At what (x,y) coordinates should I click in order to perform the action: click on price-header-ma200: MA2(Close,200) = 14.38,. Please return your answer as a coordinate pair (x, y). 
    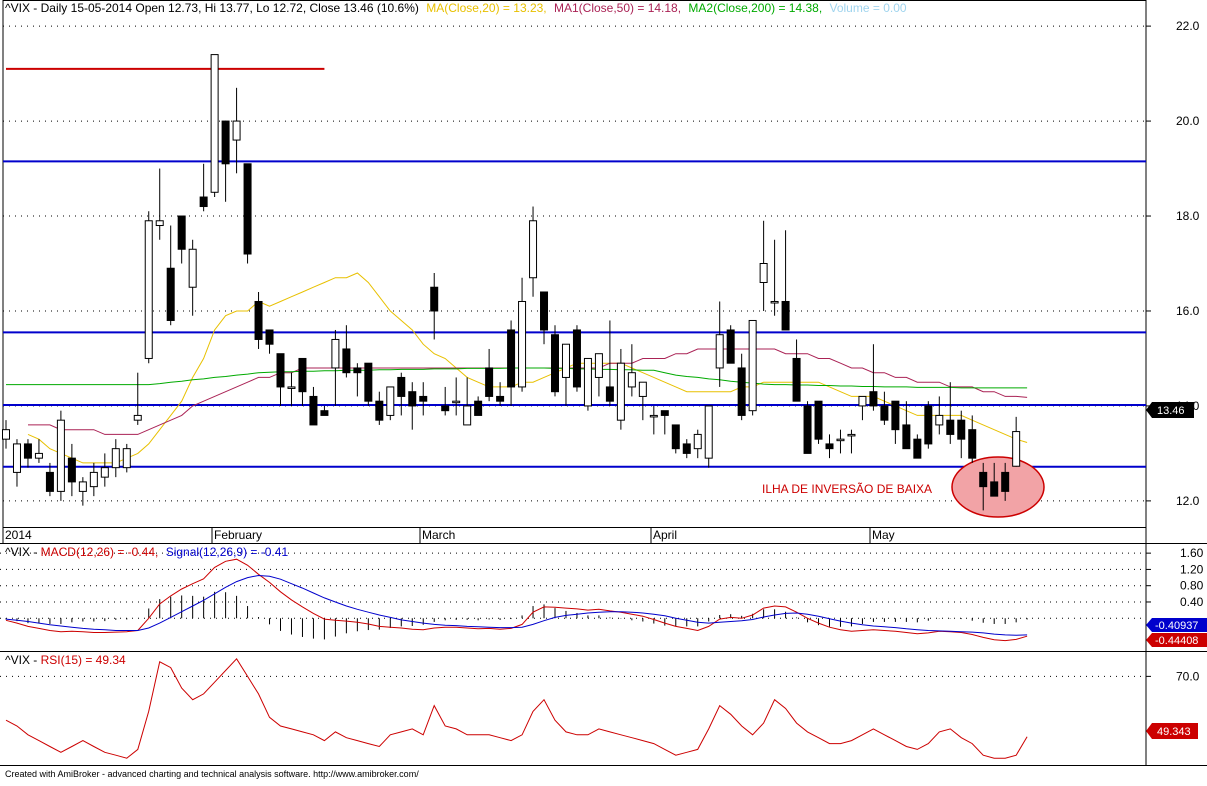
    Looking at the image, I should click on (755, 8).